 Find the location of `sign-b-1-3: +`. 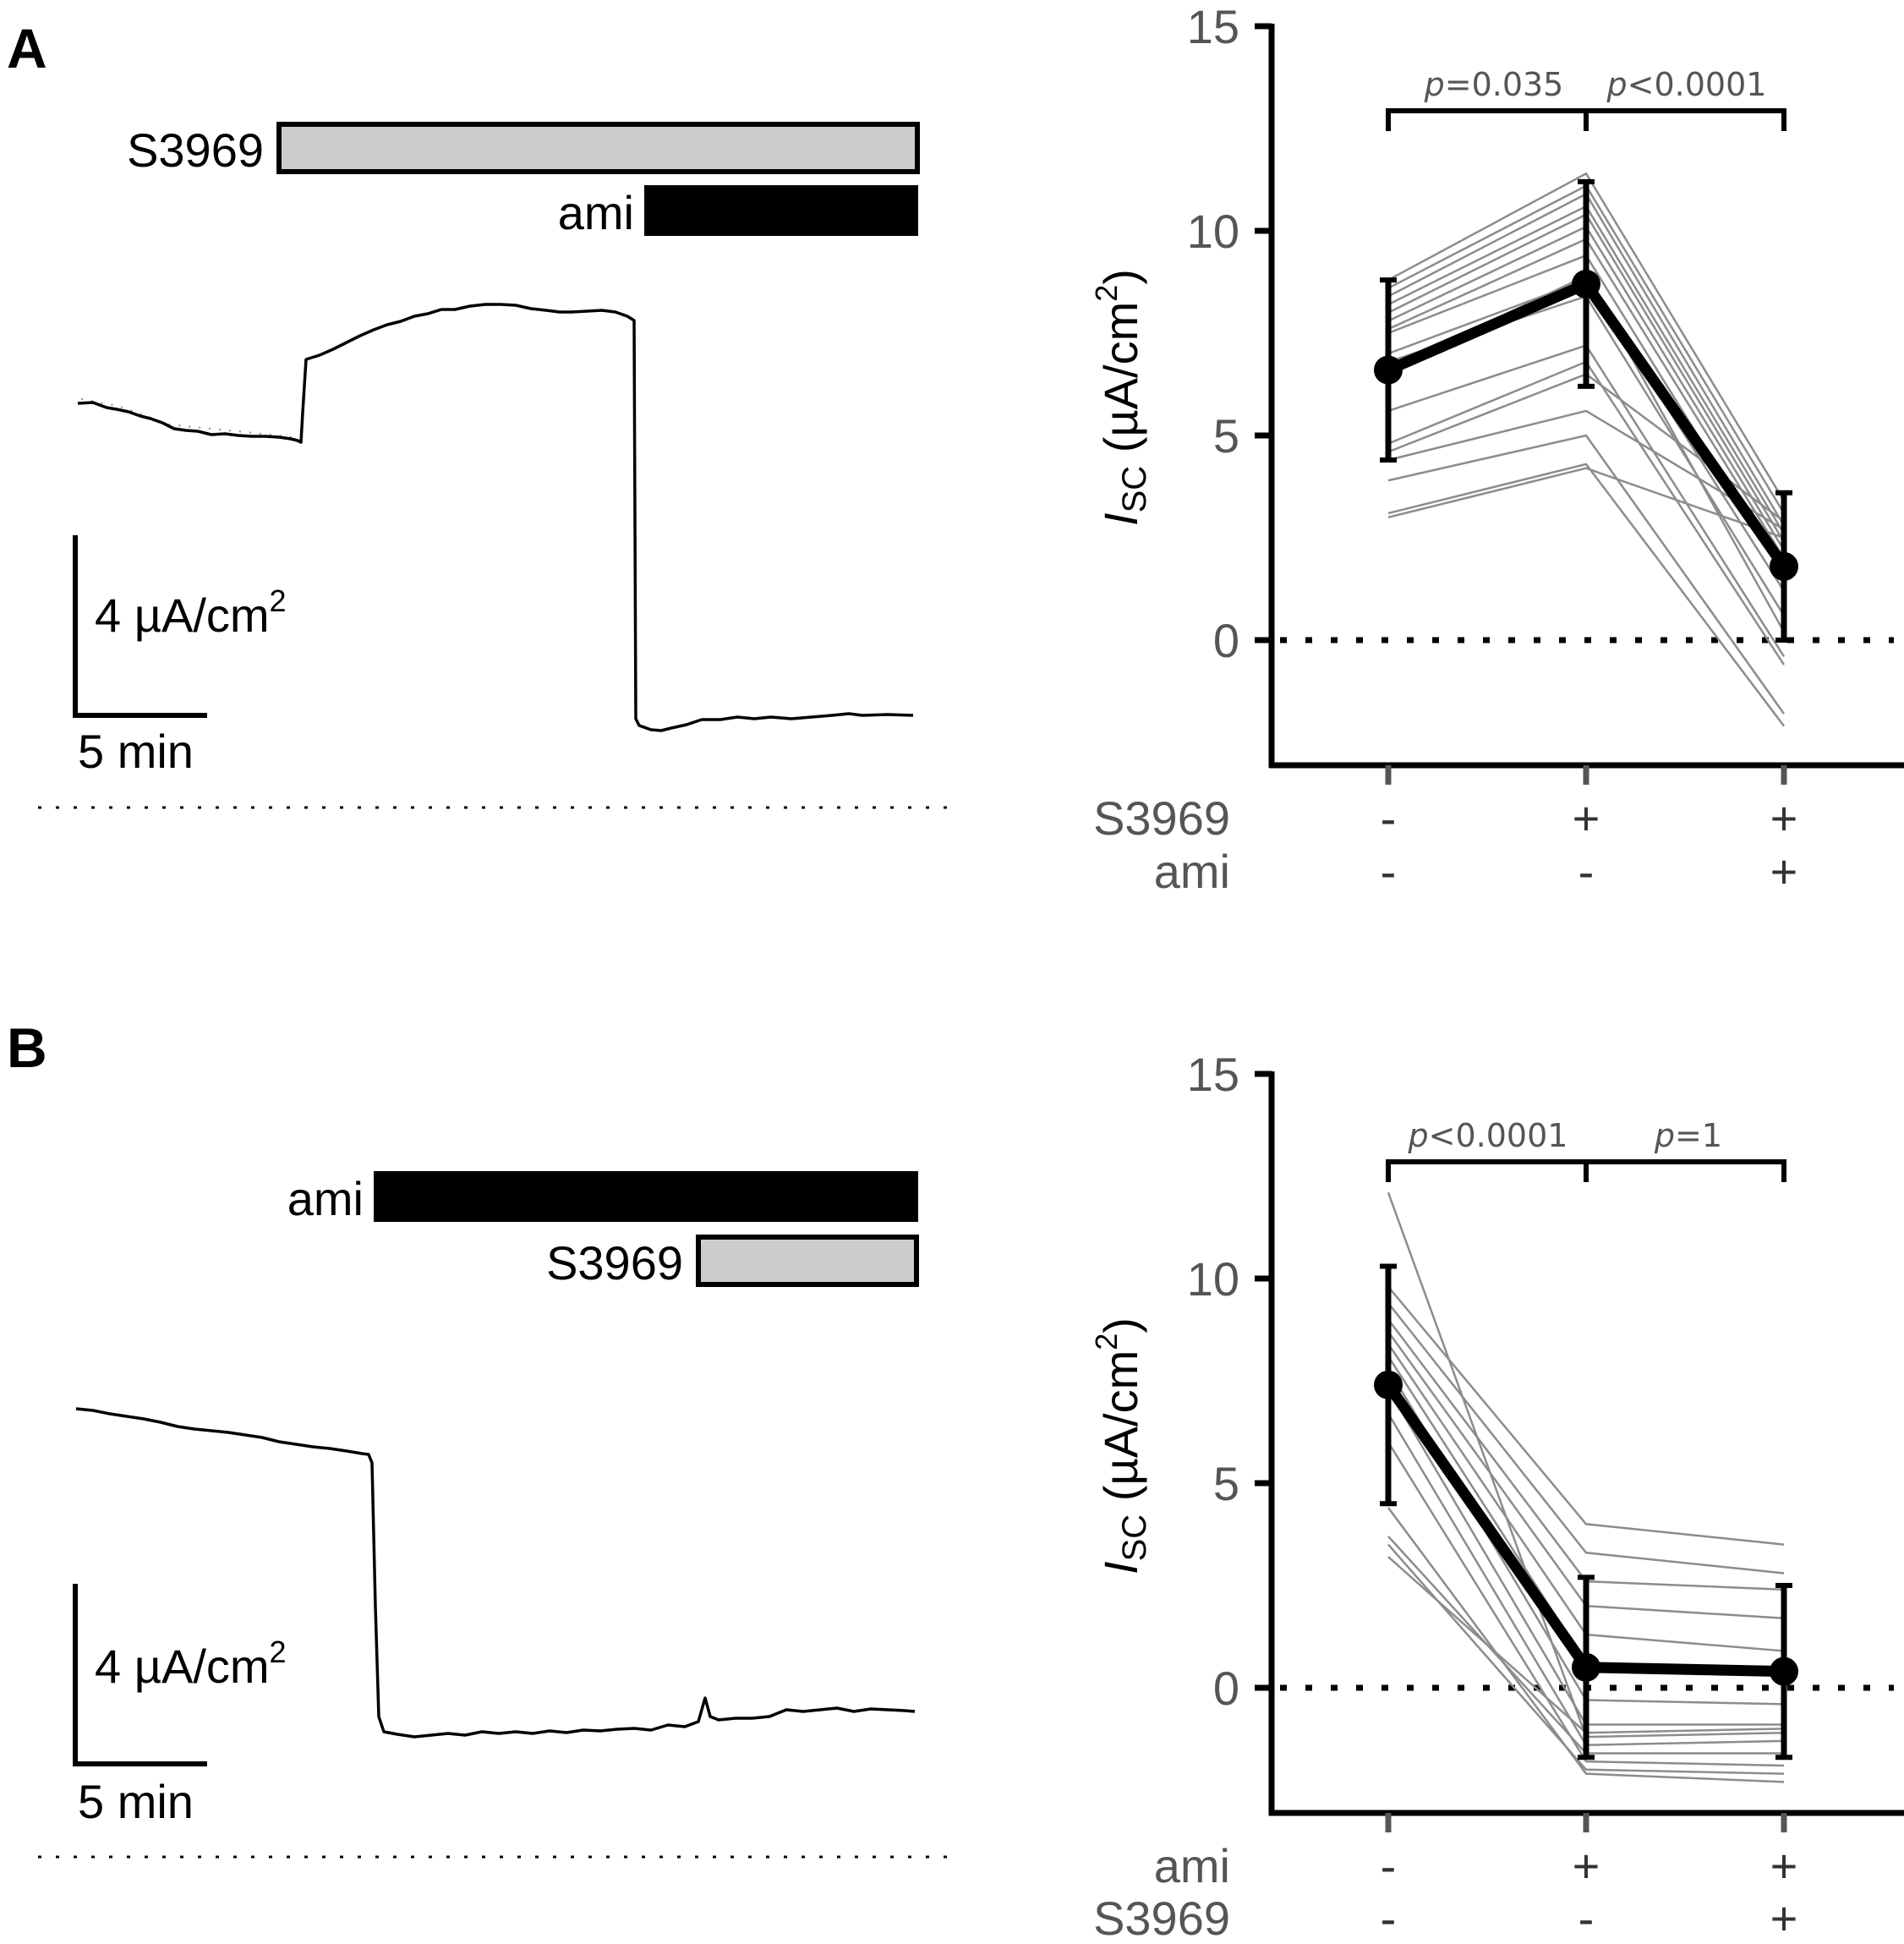

sign-b-1-3: + is located at coordinates (1784, 1865).